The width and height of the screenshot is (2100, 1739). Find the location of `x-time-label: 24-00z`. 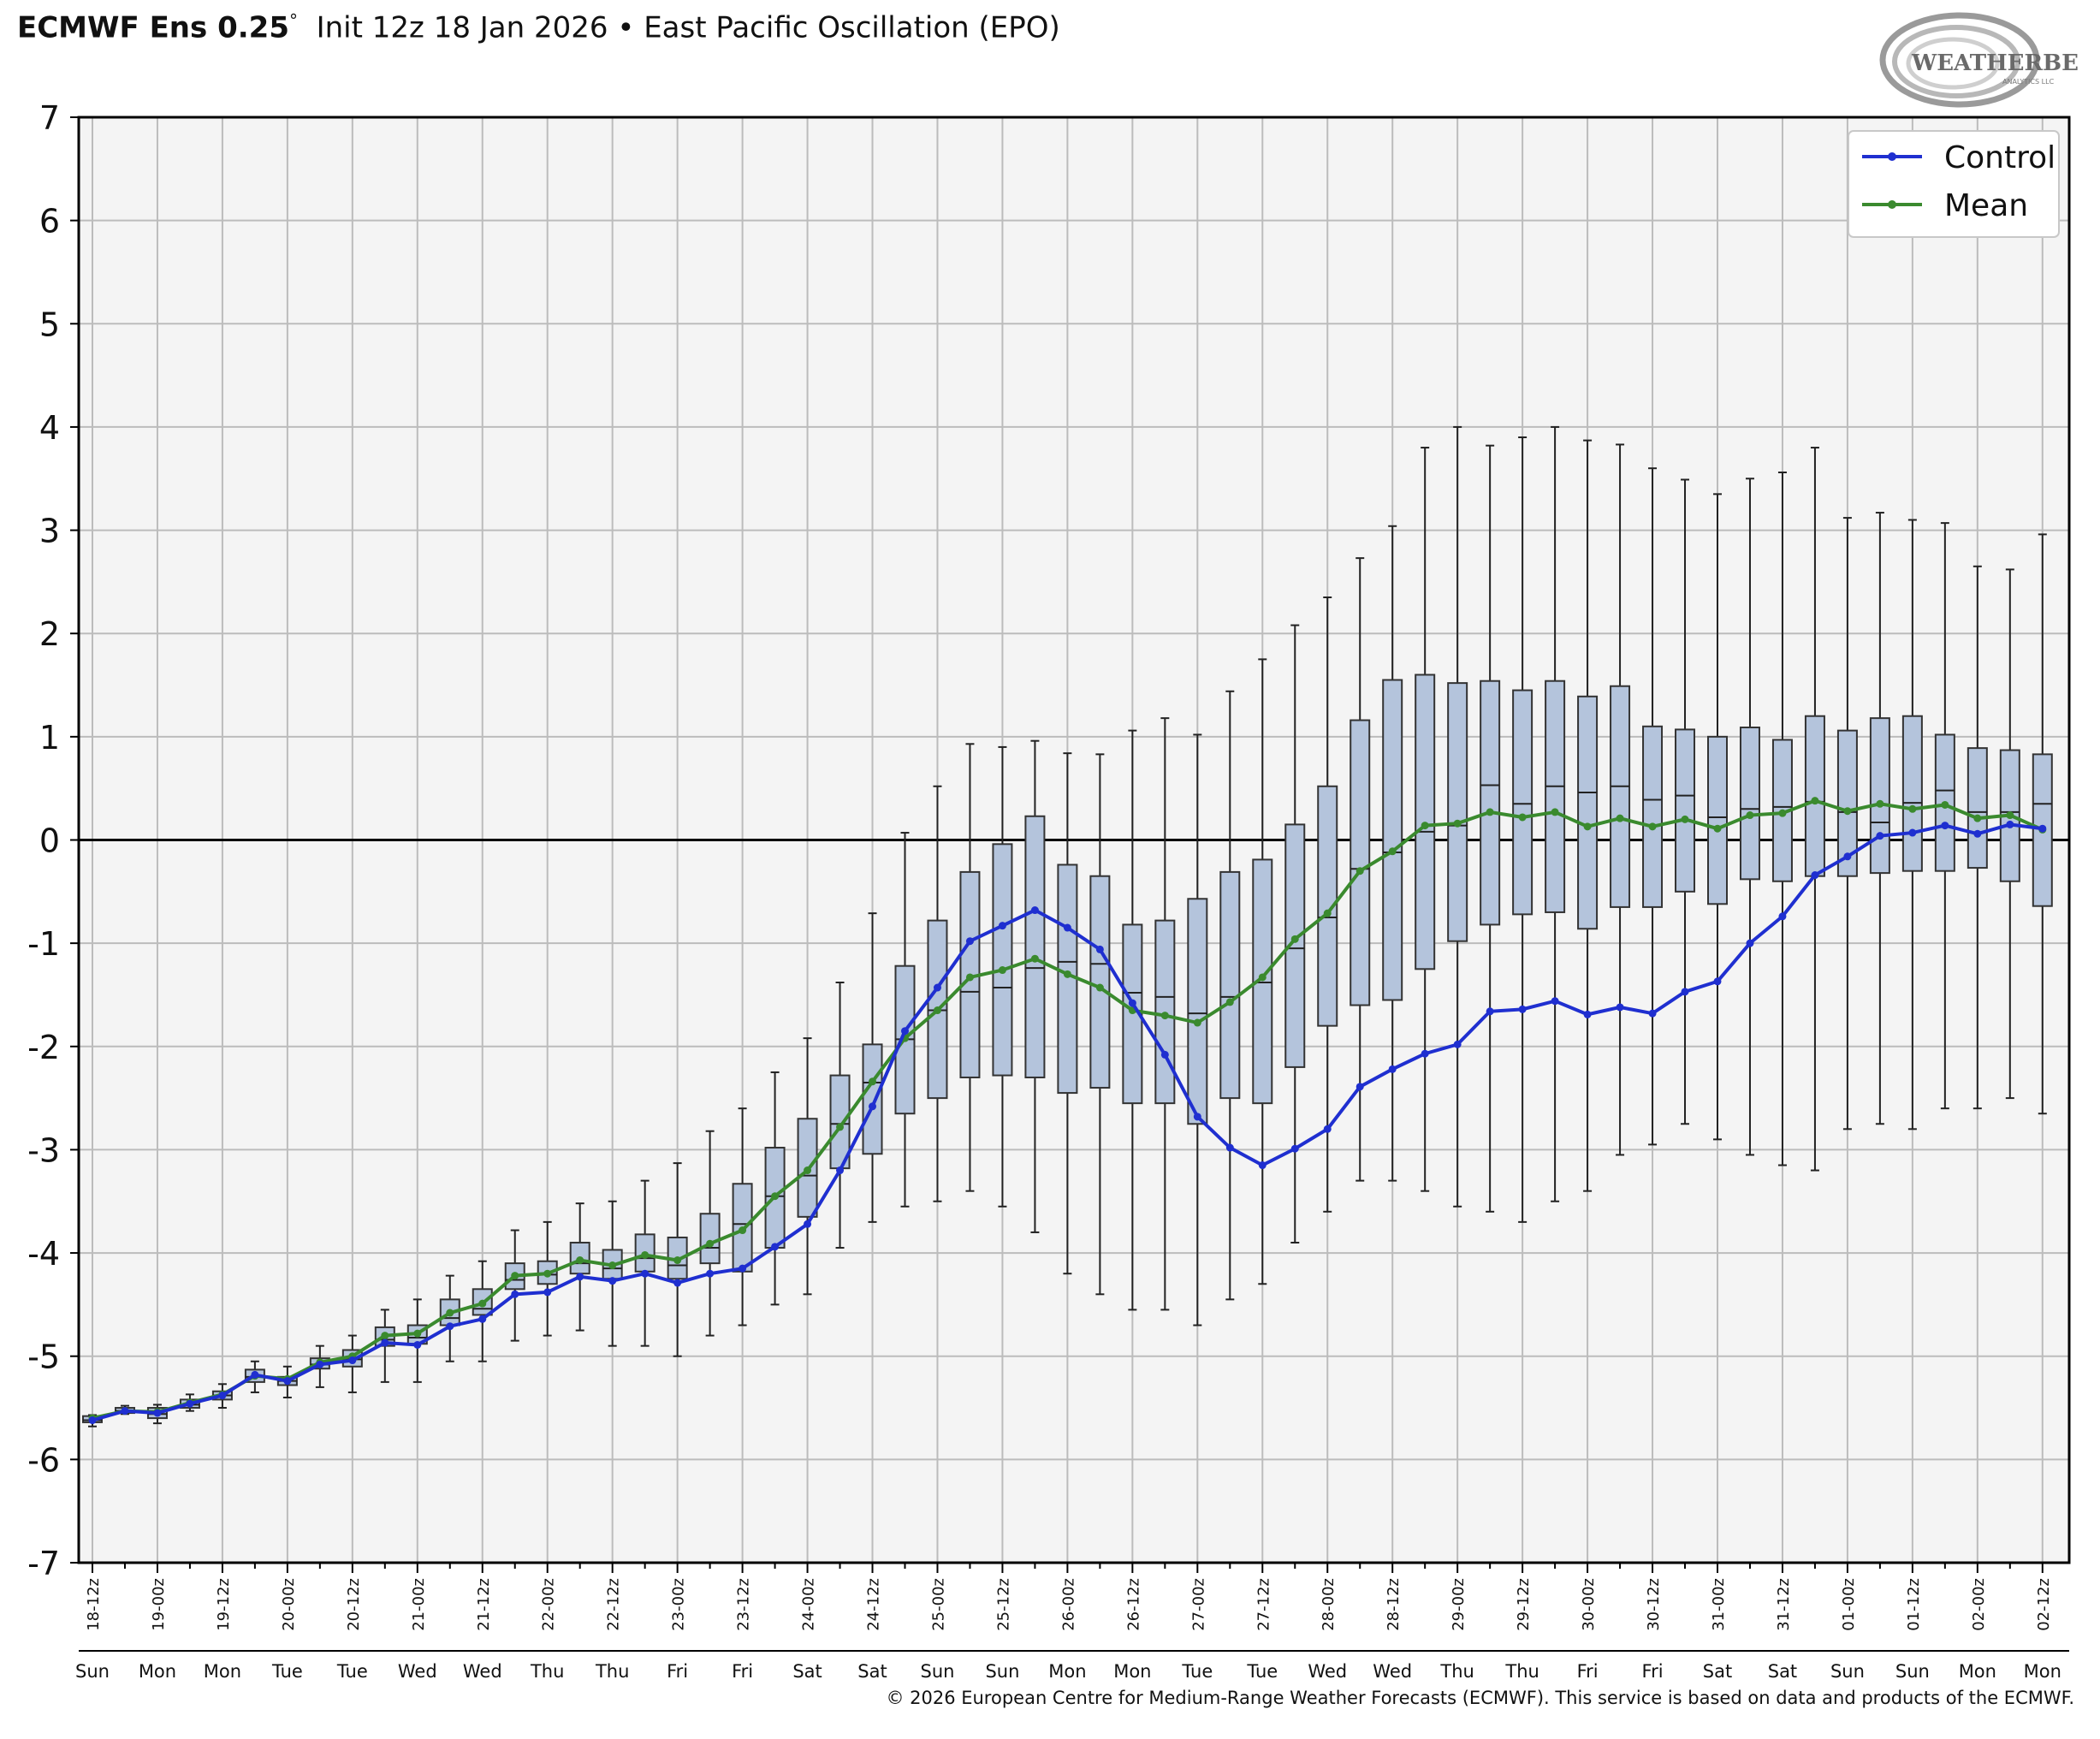

x-time-label: 24-00z is located at coordinates (809, 1605).